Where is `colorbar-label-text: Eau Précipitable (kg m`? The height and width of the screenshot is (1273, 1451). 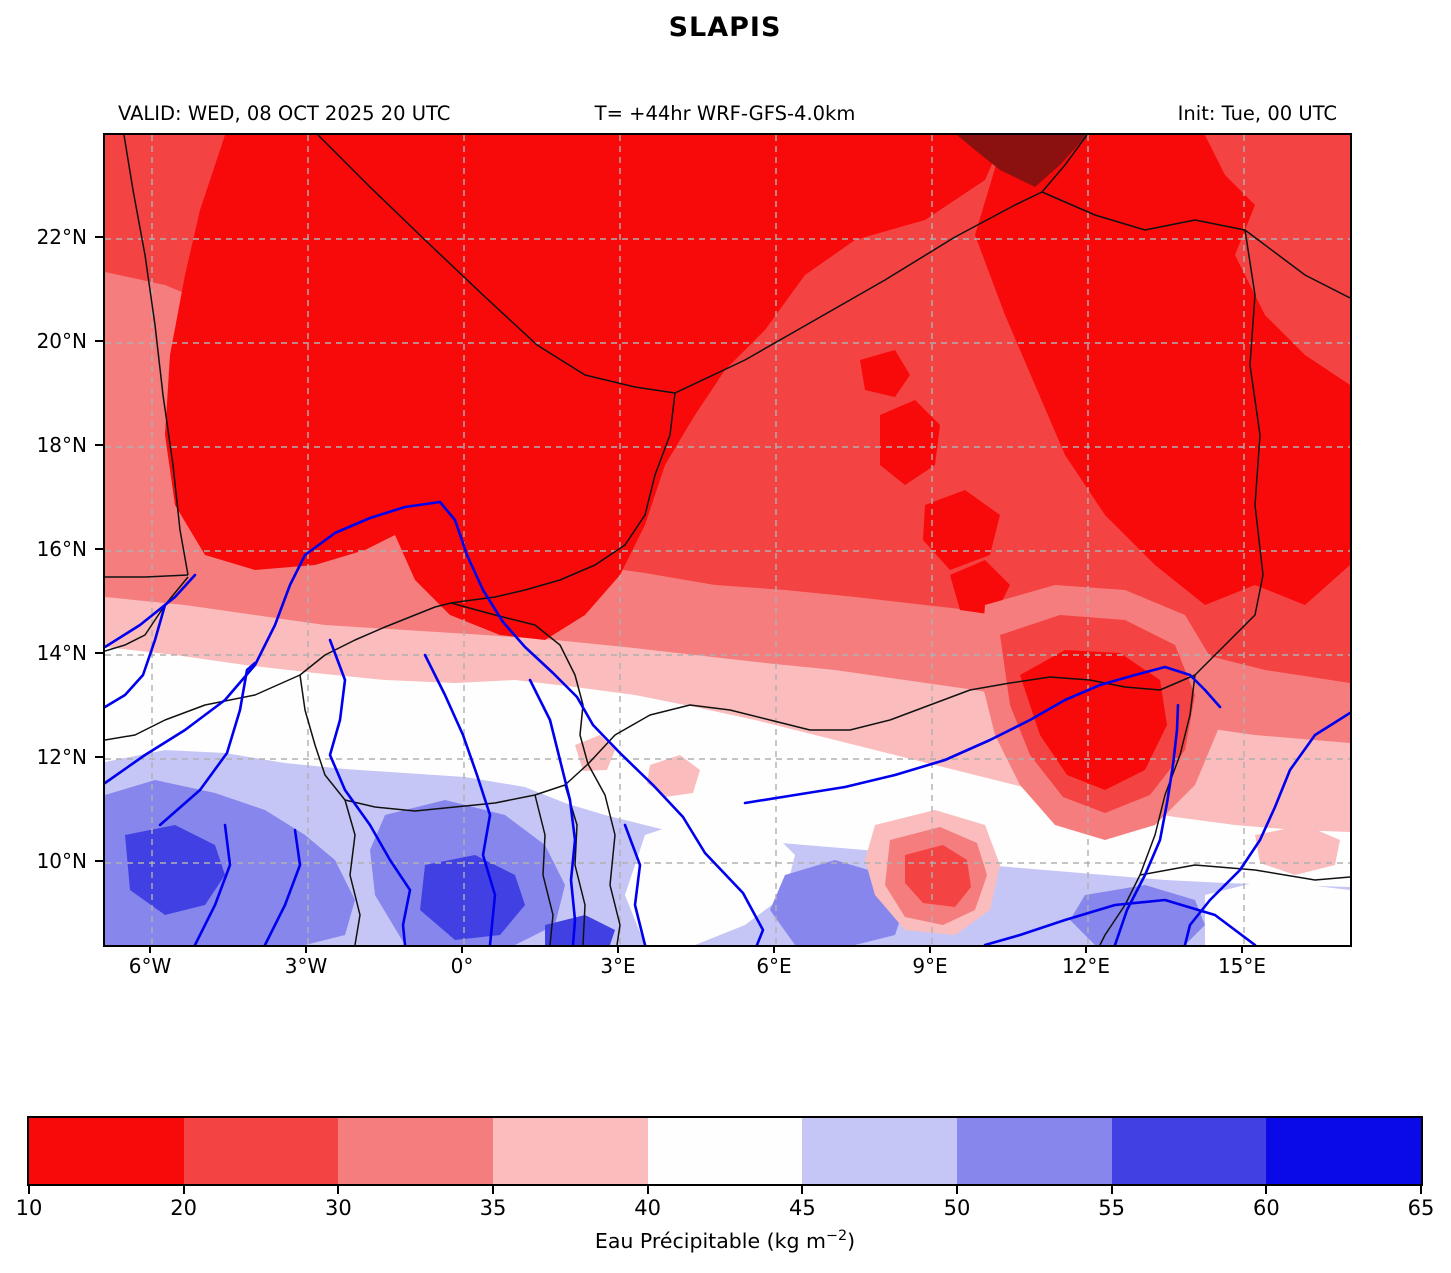 colorbar-label-text: Eau Précipitable (kg m is located at coordinates (710, 1240).